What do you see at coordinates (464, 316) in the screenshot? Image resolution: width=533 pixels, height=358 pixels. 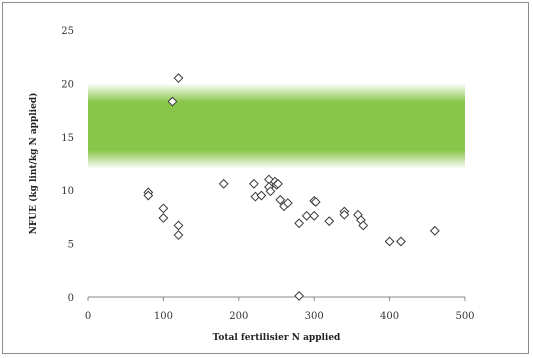 I see `x-tick-label: 500` at bounding box center [464, 316].